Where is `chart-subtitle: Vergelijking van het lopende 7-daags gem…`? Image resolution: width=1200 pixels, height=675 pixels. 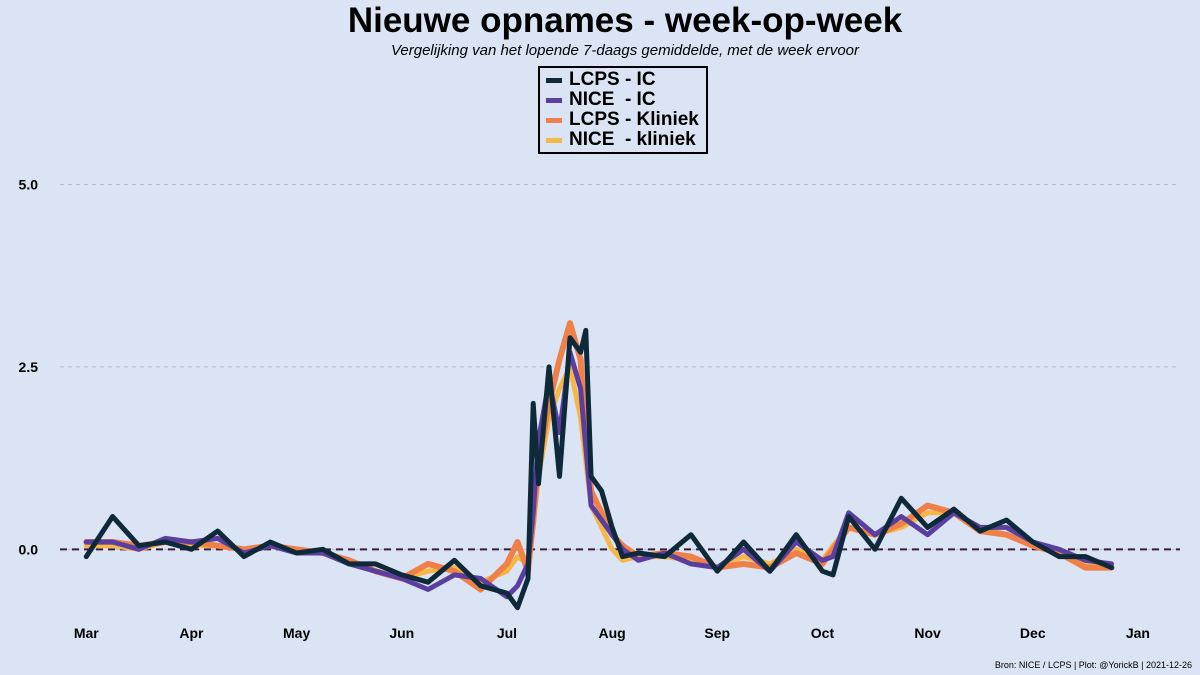 chart-subtitle: Vergelijking van het lopende 7-daags gem… is located at coordinates (625, 50).